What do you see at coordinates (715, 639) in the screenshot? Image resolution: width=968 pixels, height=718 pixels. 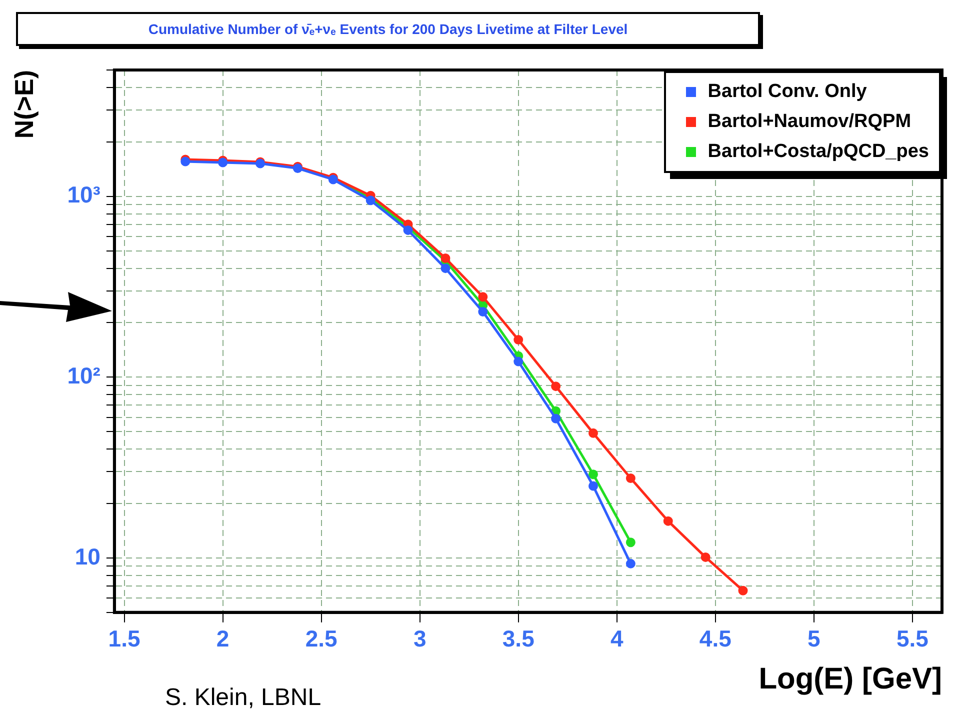 I see `x-tick-label: 4.5` at bounding box center [715, 639].